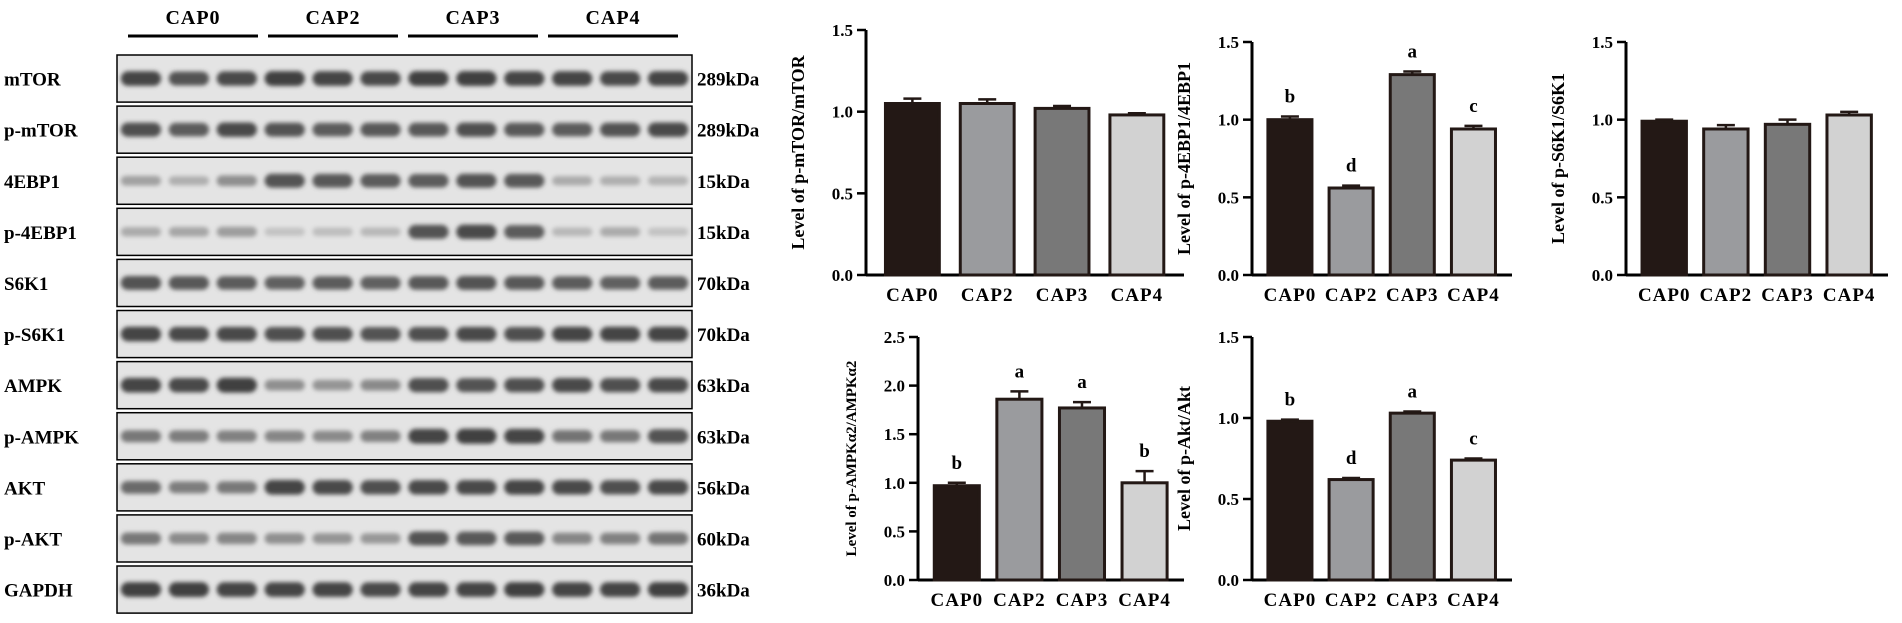  I want to click on protein-label: p-4EBP1, so click(40, 233).